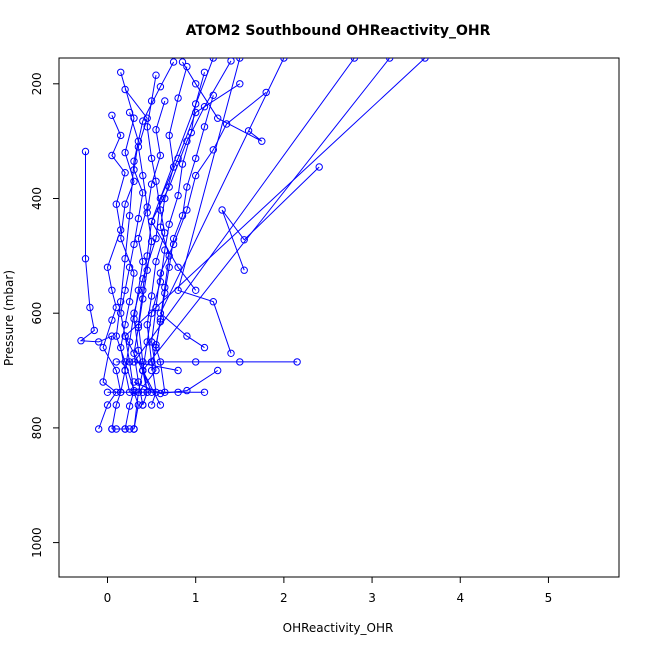  Describe the element at coordinates (372, 598) in the screenshot. I see `x-tick-label: 3` at that location.